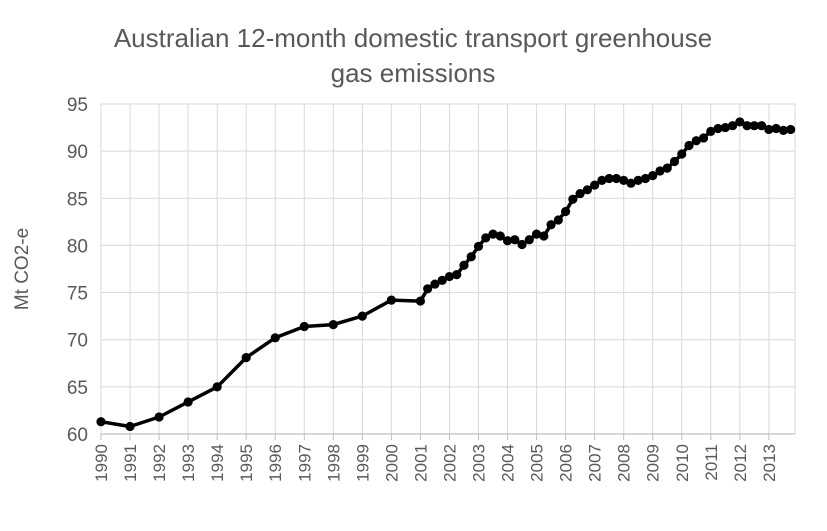 This screenshot has width=827, height=531. I want to click on x-tick-label-1993: 1993, so click(188, 463).